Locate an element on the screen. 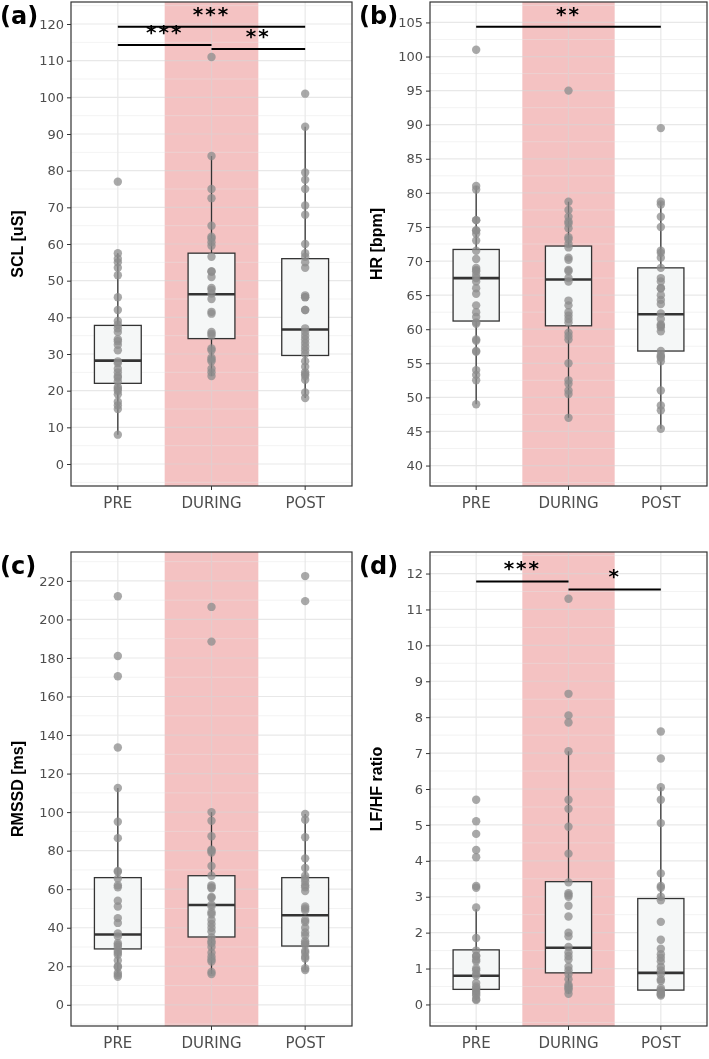 Image resolution: width=709 pixels, height=1059 pixels. y-tick-label: 75 is located at coordinates (414, 227).